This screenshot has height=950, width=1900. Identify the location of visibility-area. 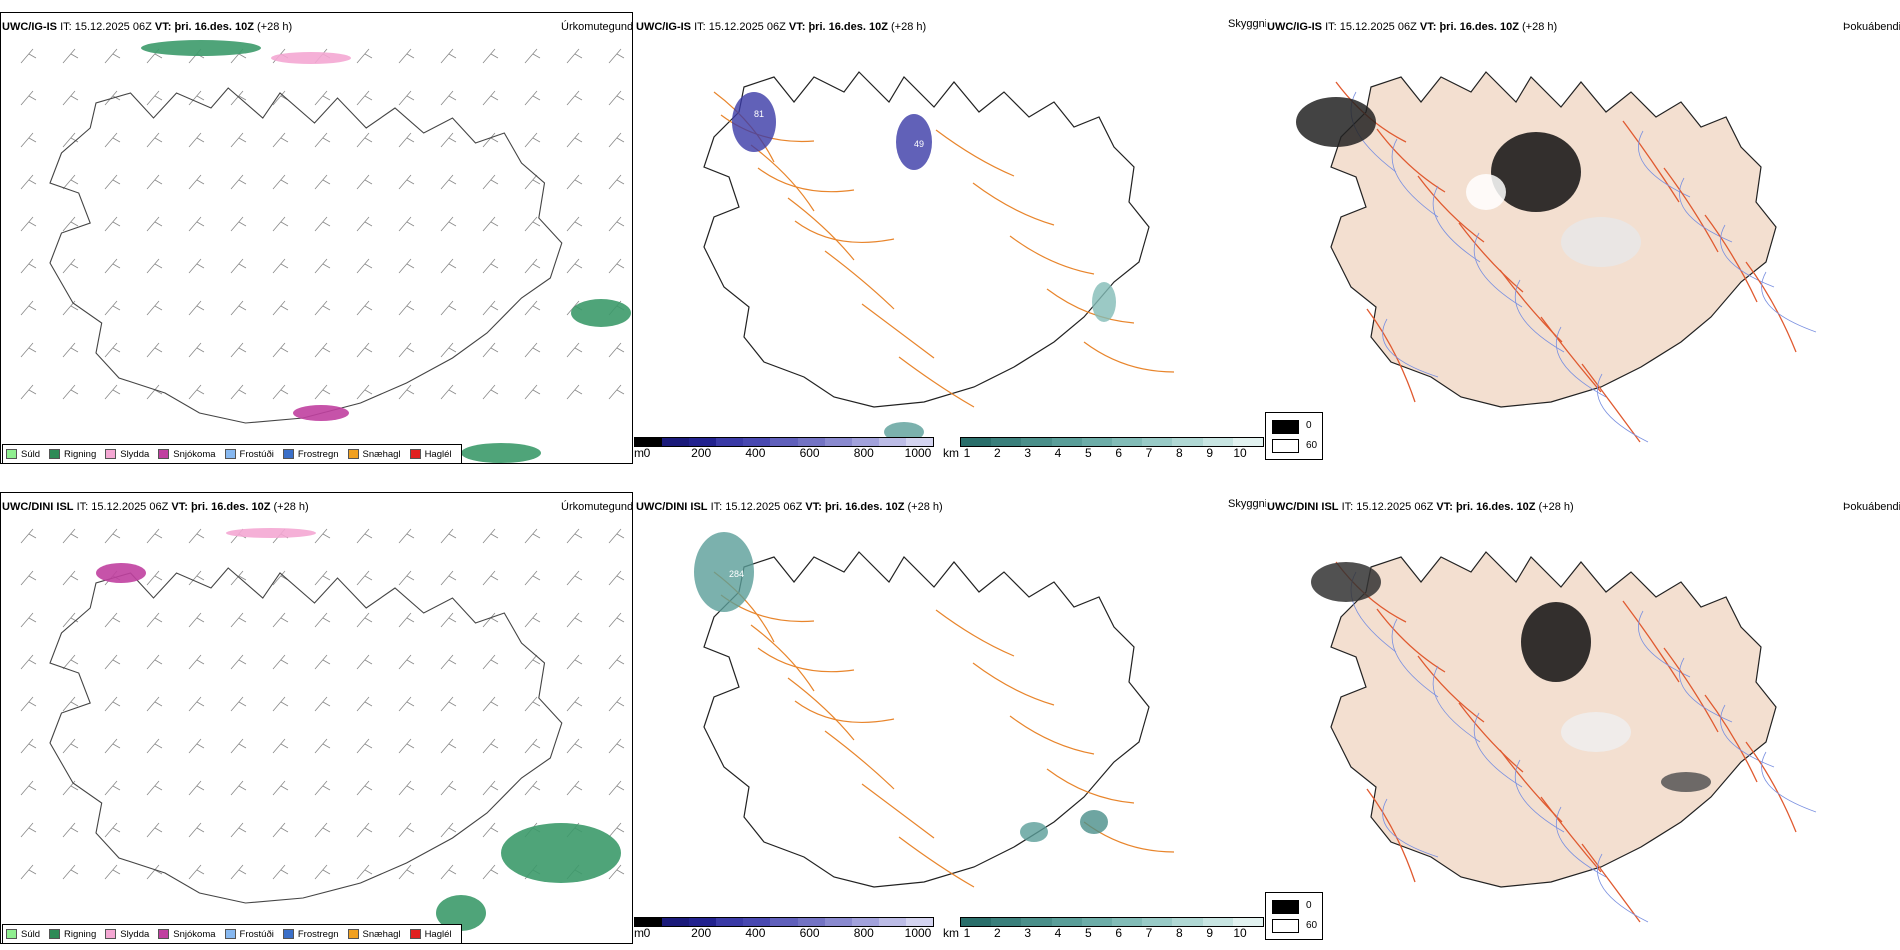
(1034, 832).